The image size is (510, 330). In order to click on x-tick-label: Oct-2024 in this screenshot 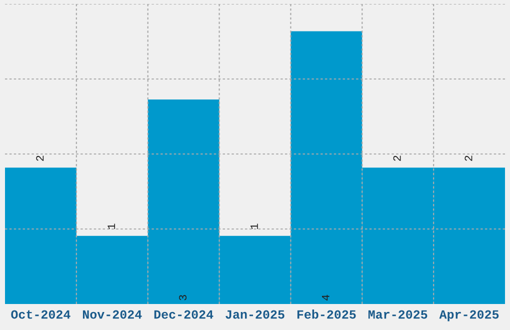, I will do `click(40, 314)`.